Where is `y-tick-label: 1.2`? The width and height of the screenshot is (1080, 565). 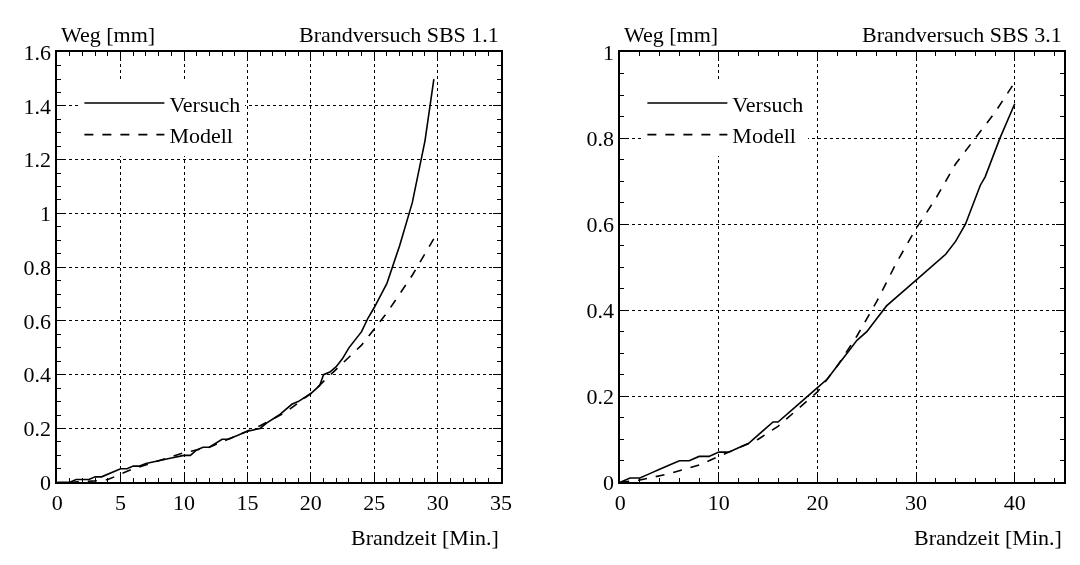
y-tick-label: 1.2 is located at coordinates (37, 160).